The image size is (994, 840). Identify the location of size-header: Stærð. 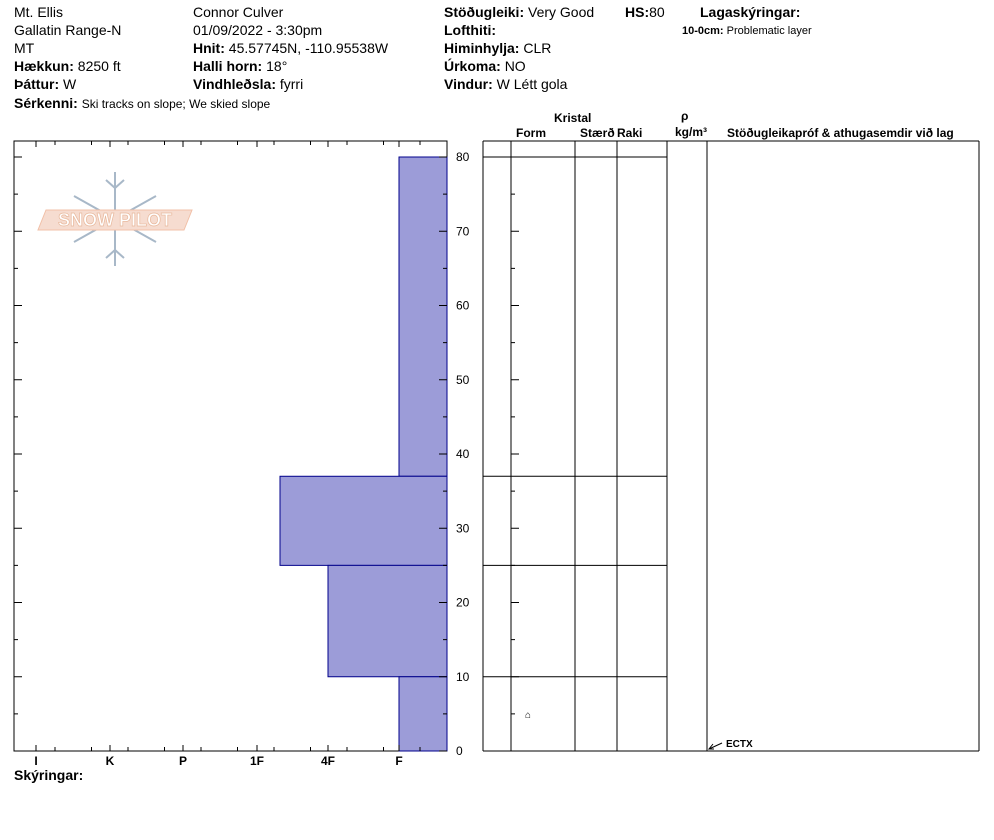
(597, 133).